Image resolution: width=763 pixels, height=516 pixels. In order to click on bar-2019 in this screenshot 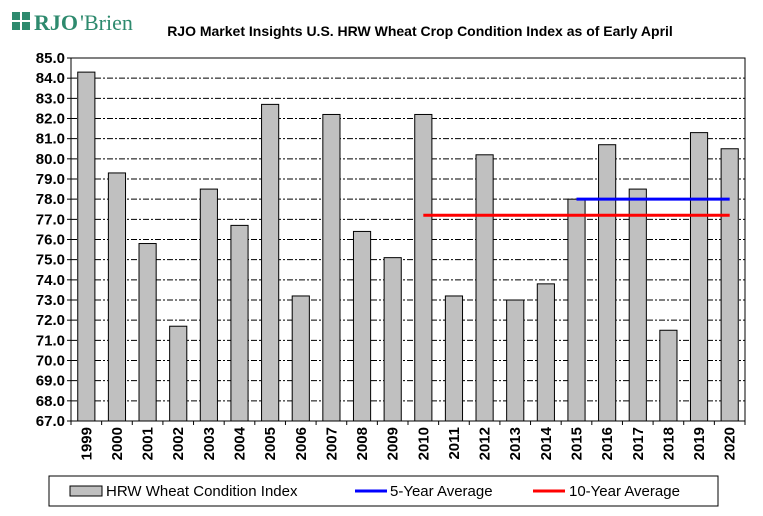, I will do `click(699, 277)`.